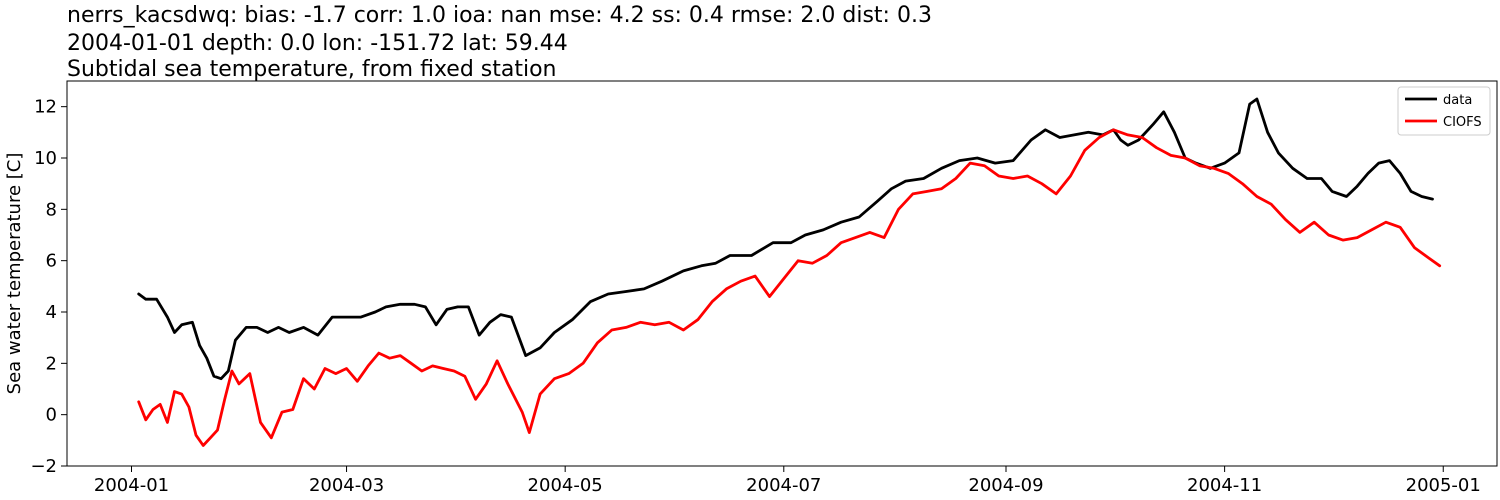 The image size is (1500, 500). I want to click on y-tick-label: −2, so click(43, 466).